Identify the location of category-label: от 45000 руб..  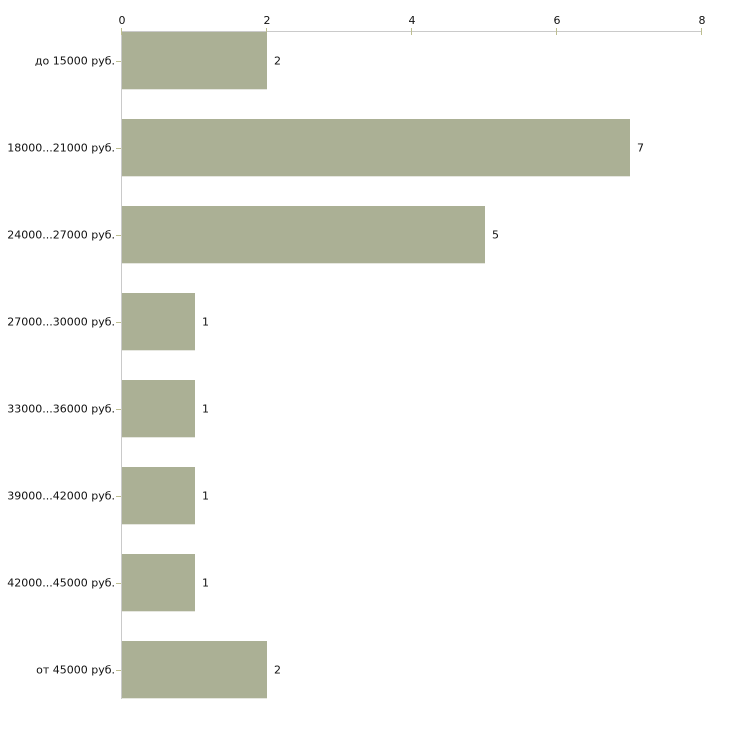
(75, 670).